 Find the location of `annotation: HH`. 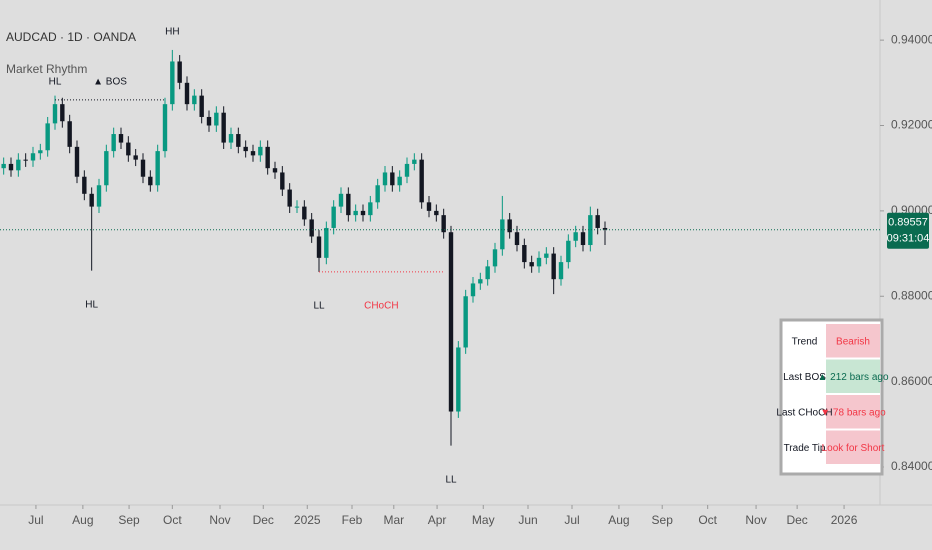

annotation: HH is located at coordinates (172, 32).